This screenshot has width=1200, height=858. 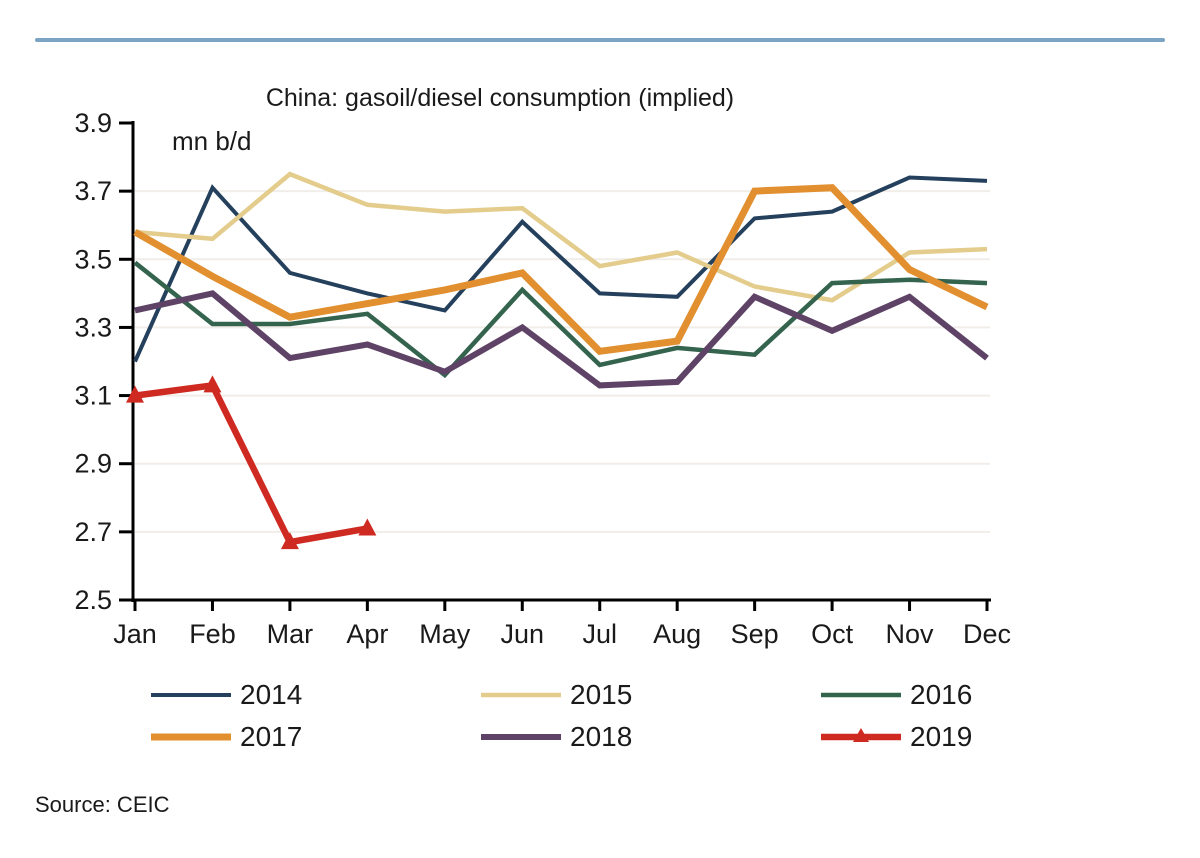 What do you see at coordinates (135, 394) in the screenshot?
I see `marker-2019-Jan` at bounding box center [135, 394].